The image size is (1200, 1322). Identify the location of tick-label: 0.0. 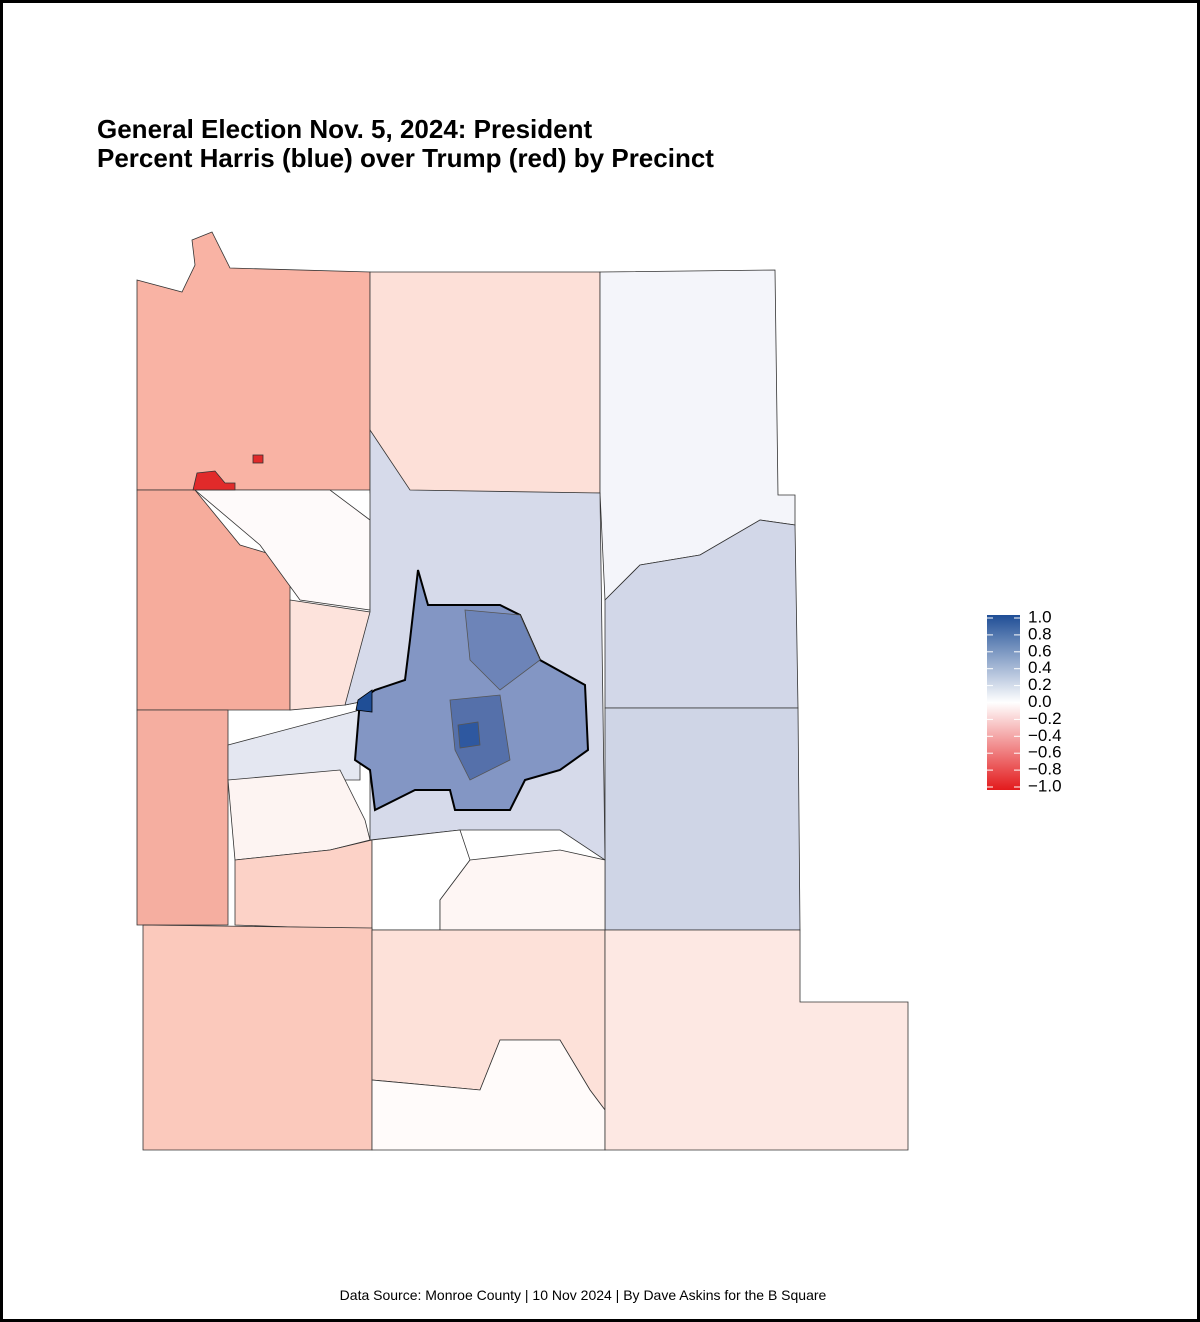
(1040, 701).